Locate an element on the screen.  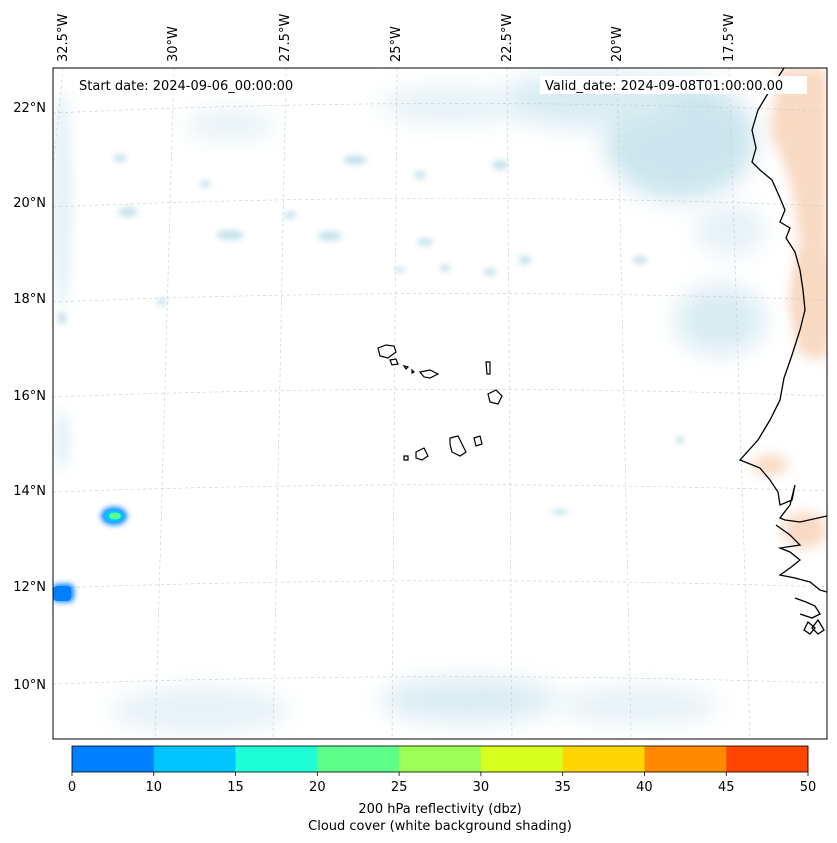
valid-date-label: Valid_date: 2024-09-08T01:00:00.00 is located at coordinates (664, 86).